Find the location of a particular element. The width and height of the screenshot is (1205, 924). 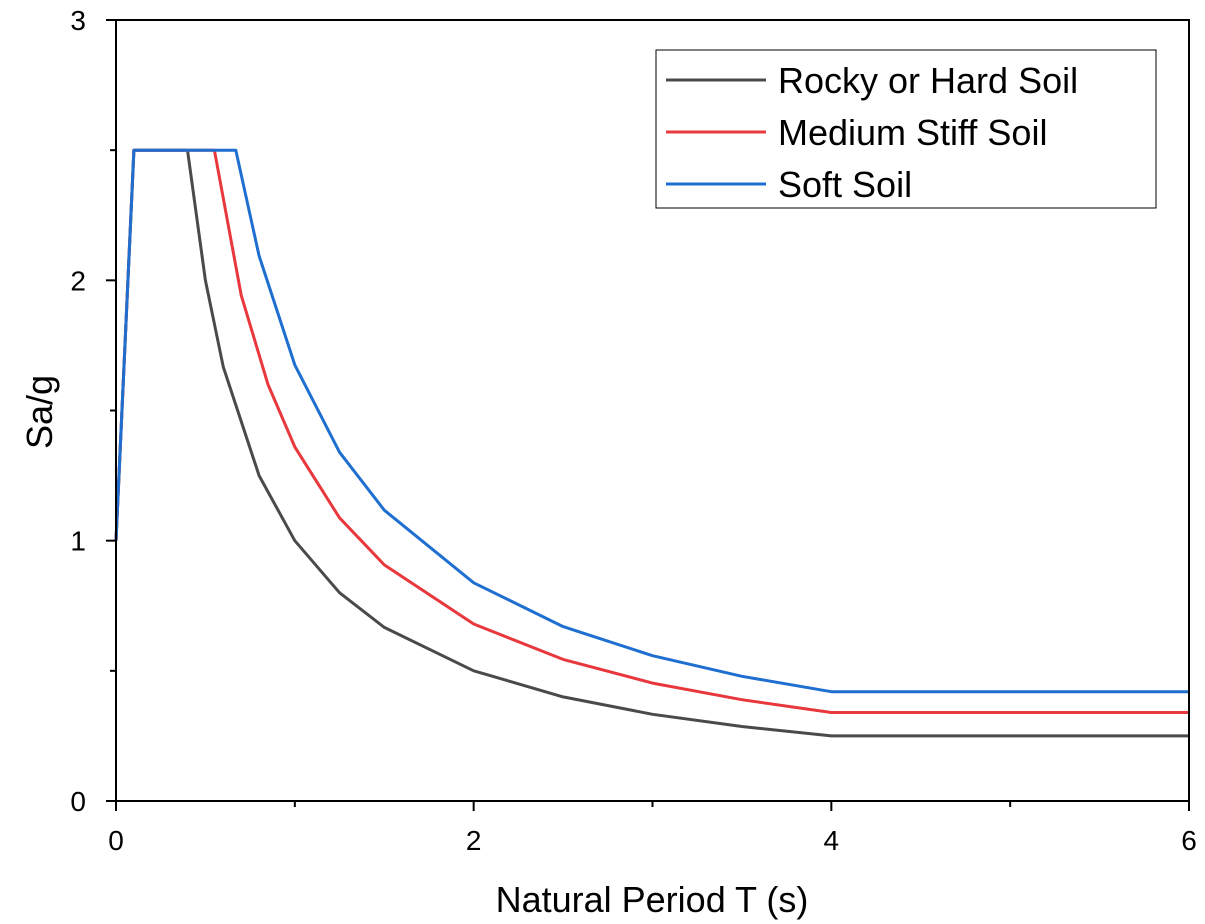

y-tick-label: 1 is located at coordinates (78, 541).